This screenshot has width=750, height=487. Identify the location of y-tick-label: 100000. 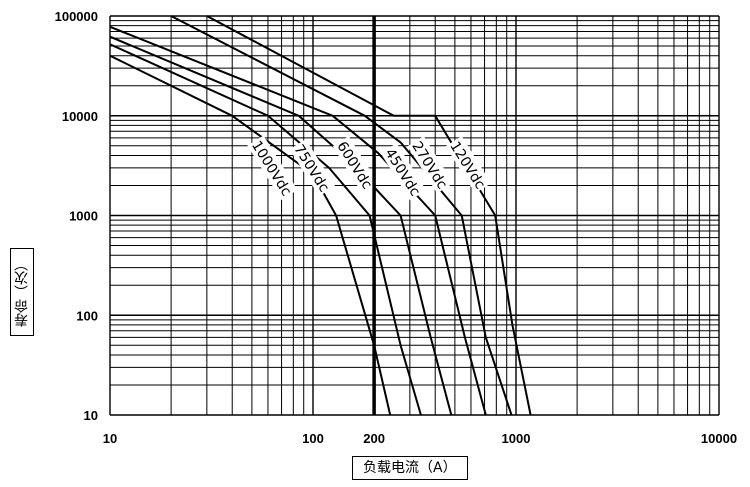
(76, 16).